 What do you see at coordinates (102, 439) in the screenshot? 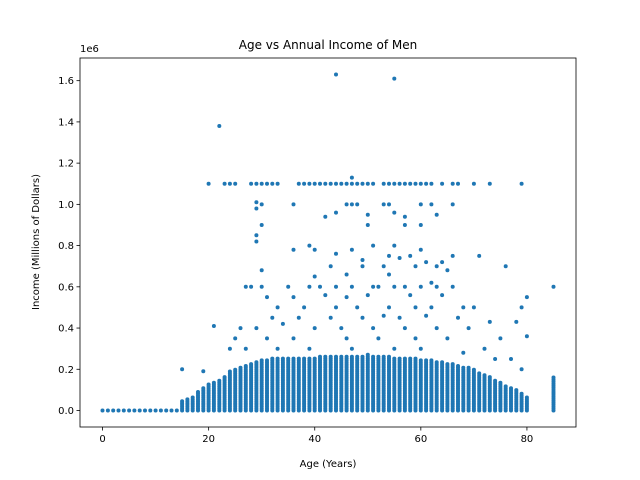
I see `x-tick-label: 0` at bounding box center [102, 439].